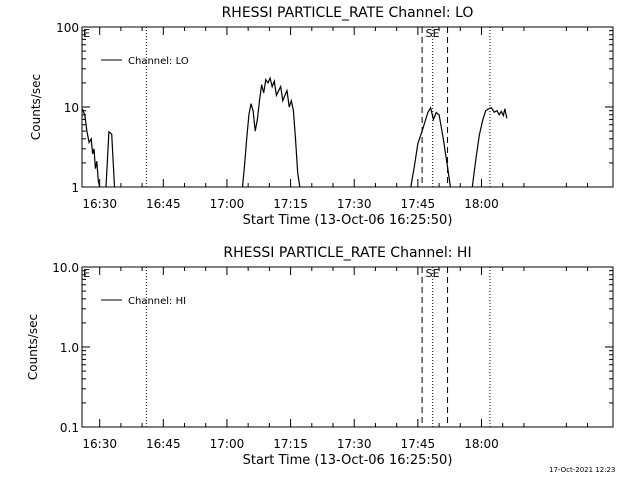 Image resolution: width=640 pixels, height=480 pixels. I want to click on legend: Channel: LO, so click(145, 61).